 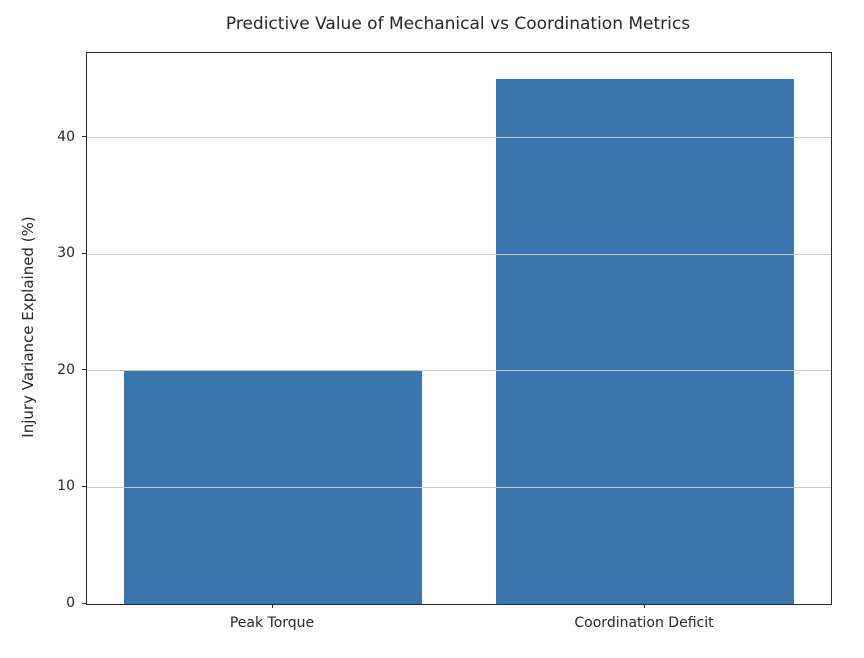 What do you see at coordinates (66, 136) in the screenshot?
I see `y-tick-label-40: 40` at bounding box center [66, 136].